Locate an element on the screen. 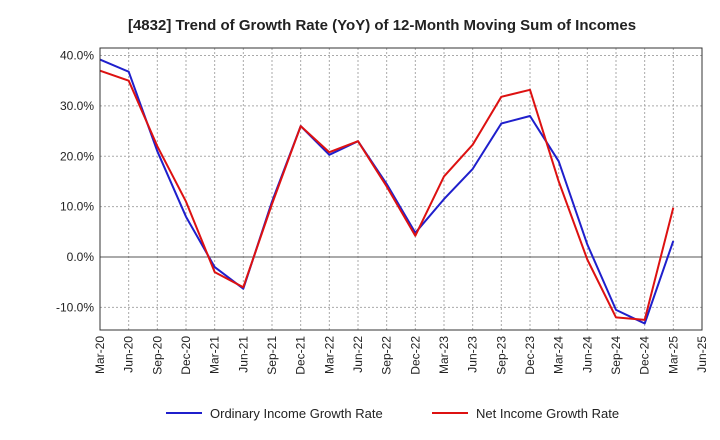 This screenshot has width=720, height=440. x-tick-label: Dec-22 is located at coordinates (415, 355).